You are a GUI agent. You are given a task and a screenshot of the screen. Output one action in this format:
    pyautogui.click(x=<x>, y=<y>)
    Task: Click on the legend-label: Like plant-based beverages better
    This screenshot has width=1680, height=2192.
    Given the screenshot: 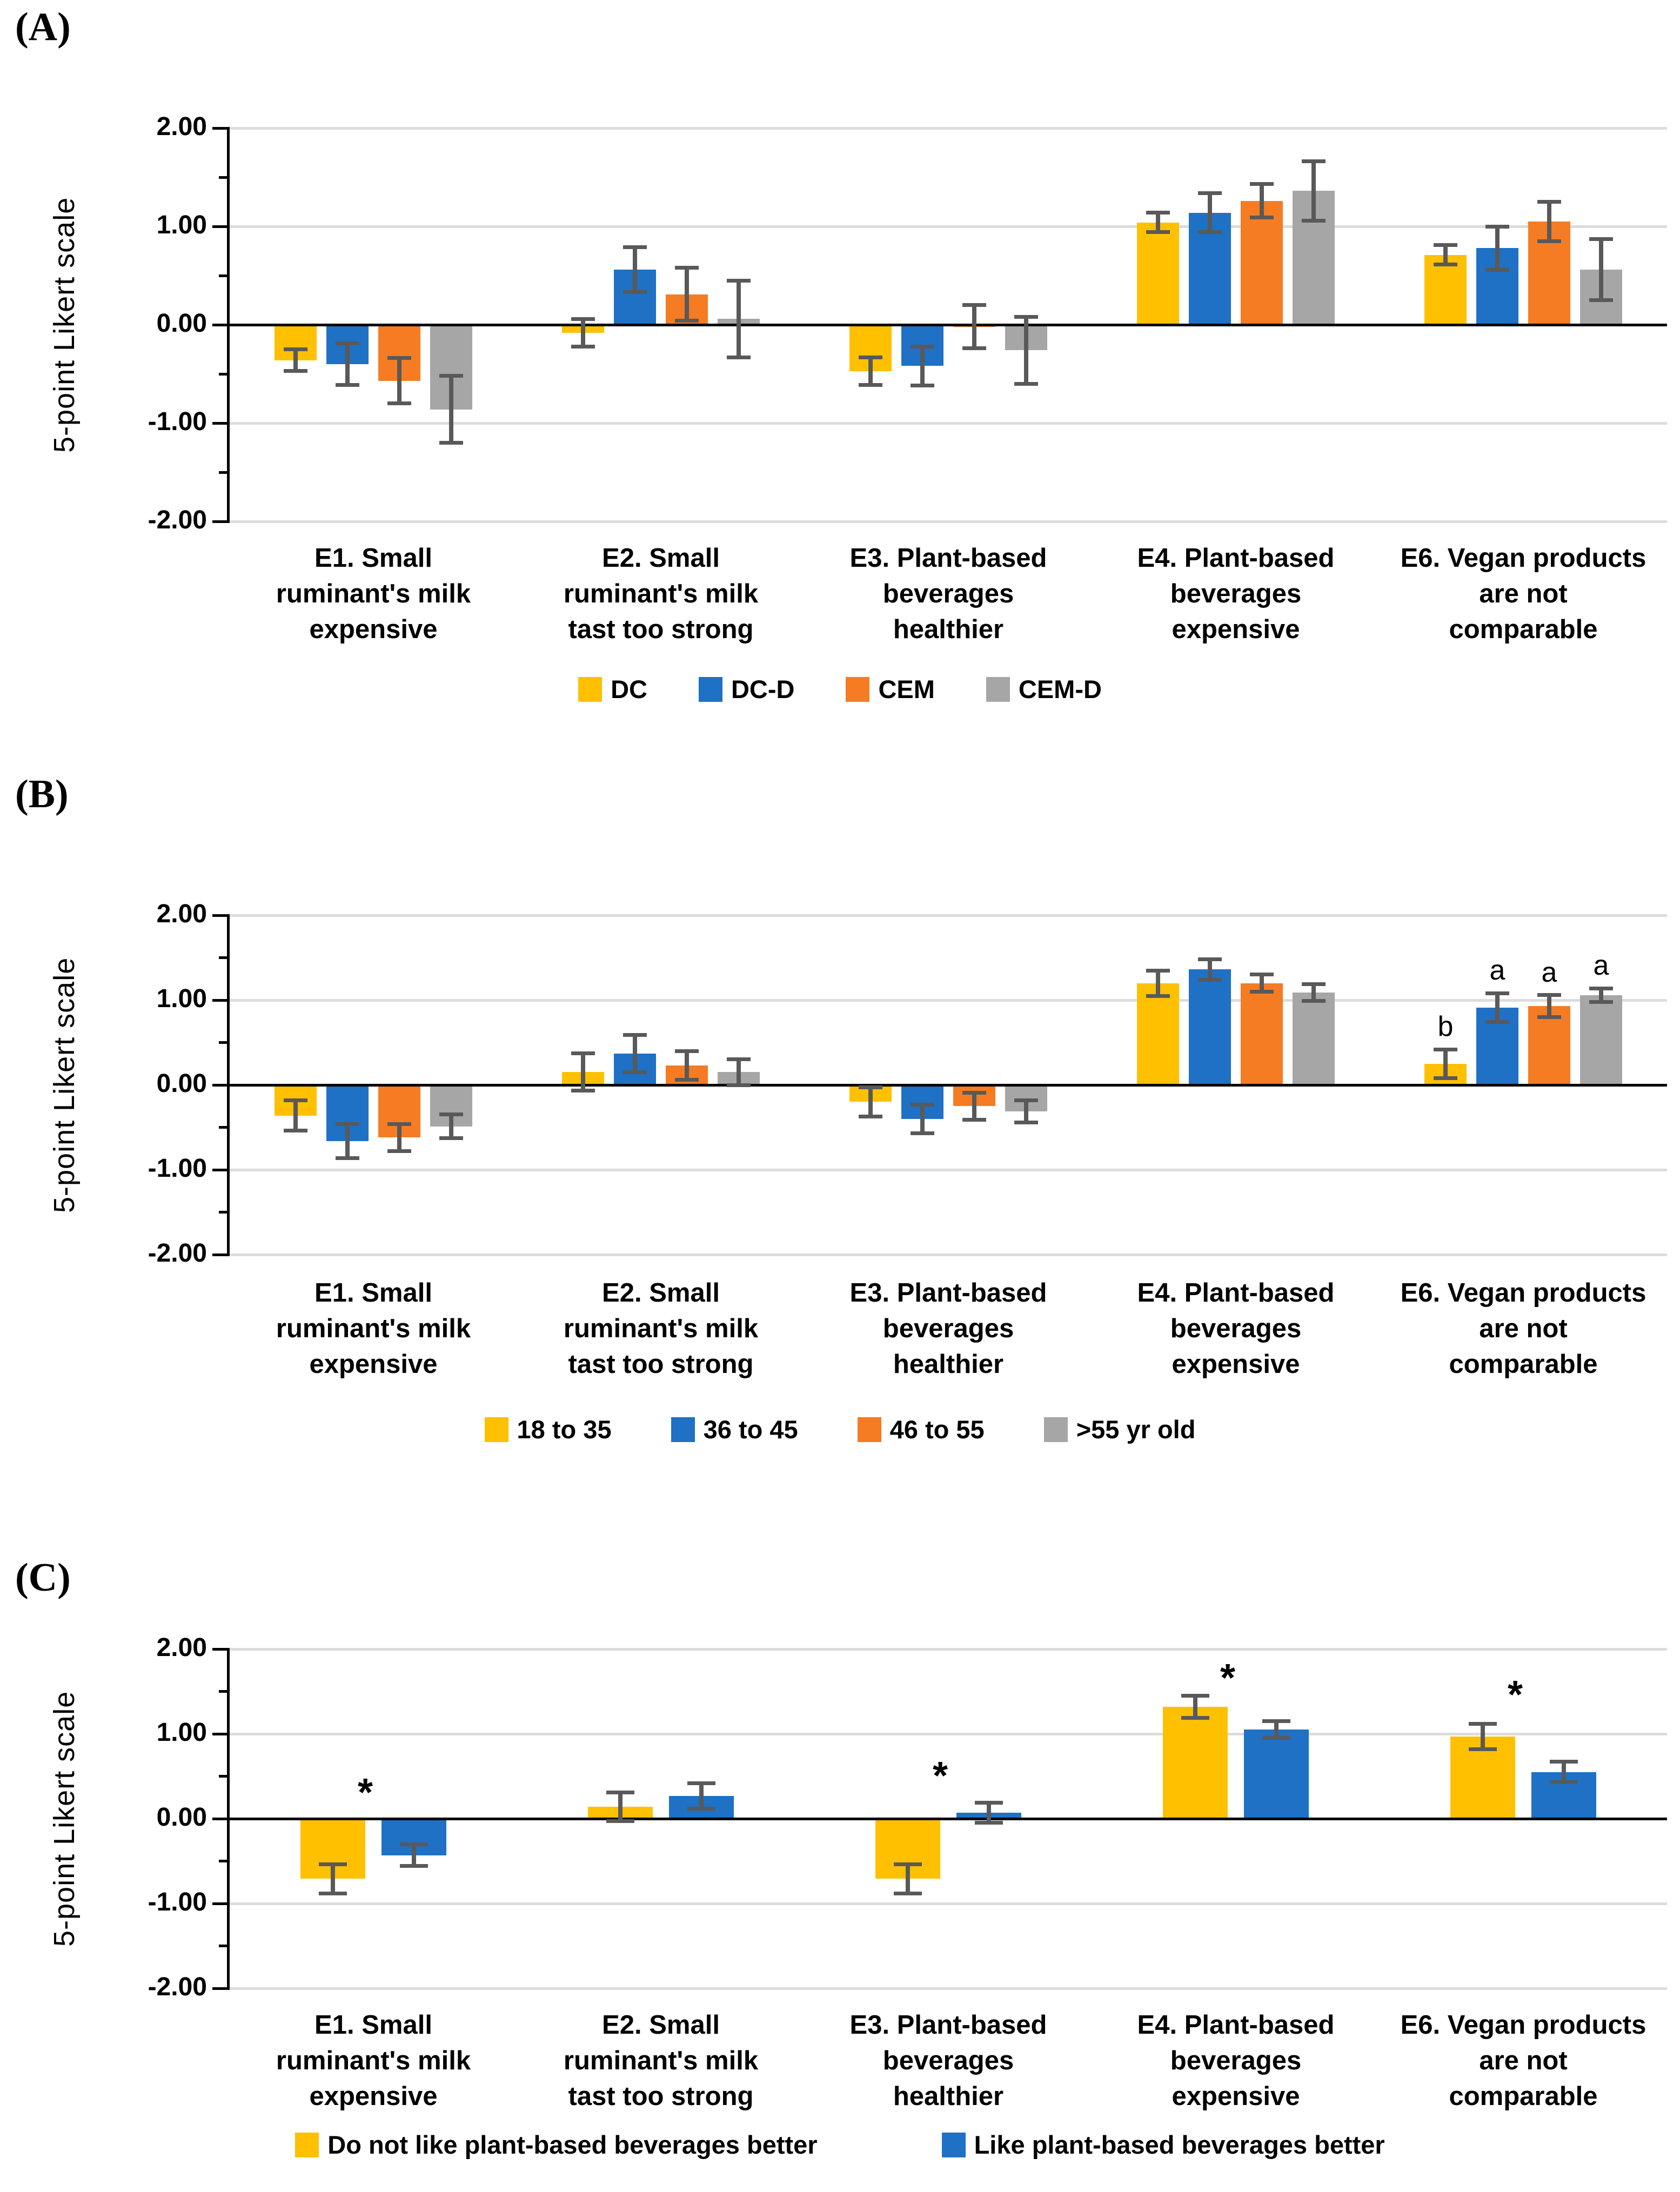 What is the action you would take?
    pyautogui.click(x=1179, y=2144)
    